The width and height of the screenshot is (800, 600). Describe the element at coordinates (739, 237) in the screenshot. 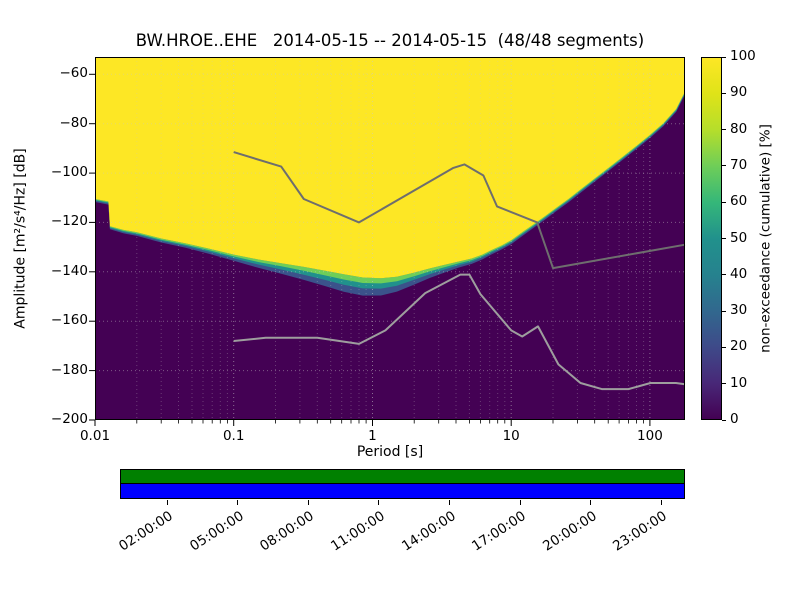

I see `colorbar-tick-label: 50` at that location.